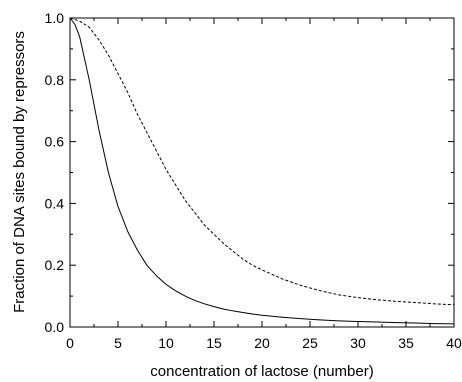 The width and height of the screenshot is (462, 382). I want to click on x-axis-title: concentration of lactose (number), so click(261, 371).